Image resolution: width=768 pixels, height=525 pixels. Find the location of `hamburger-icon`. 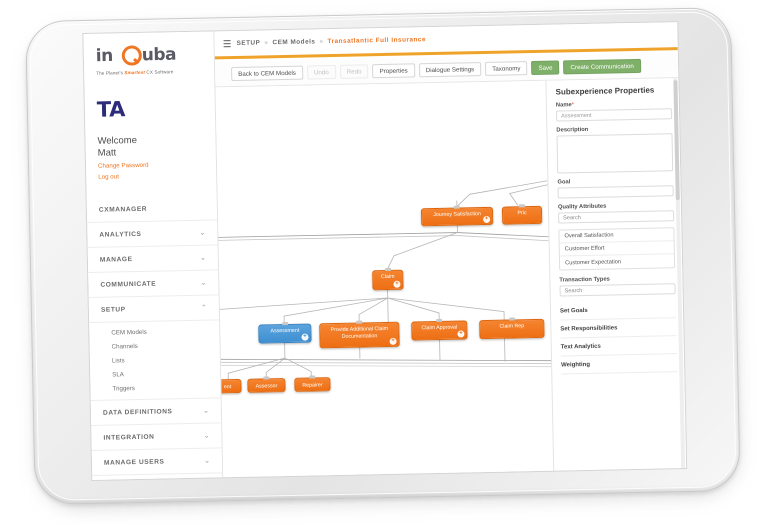

hamburger-icon is located at coordinates (227, 44).